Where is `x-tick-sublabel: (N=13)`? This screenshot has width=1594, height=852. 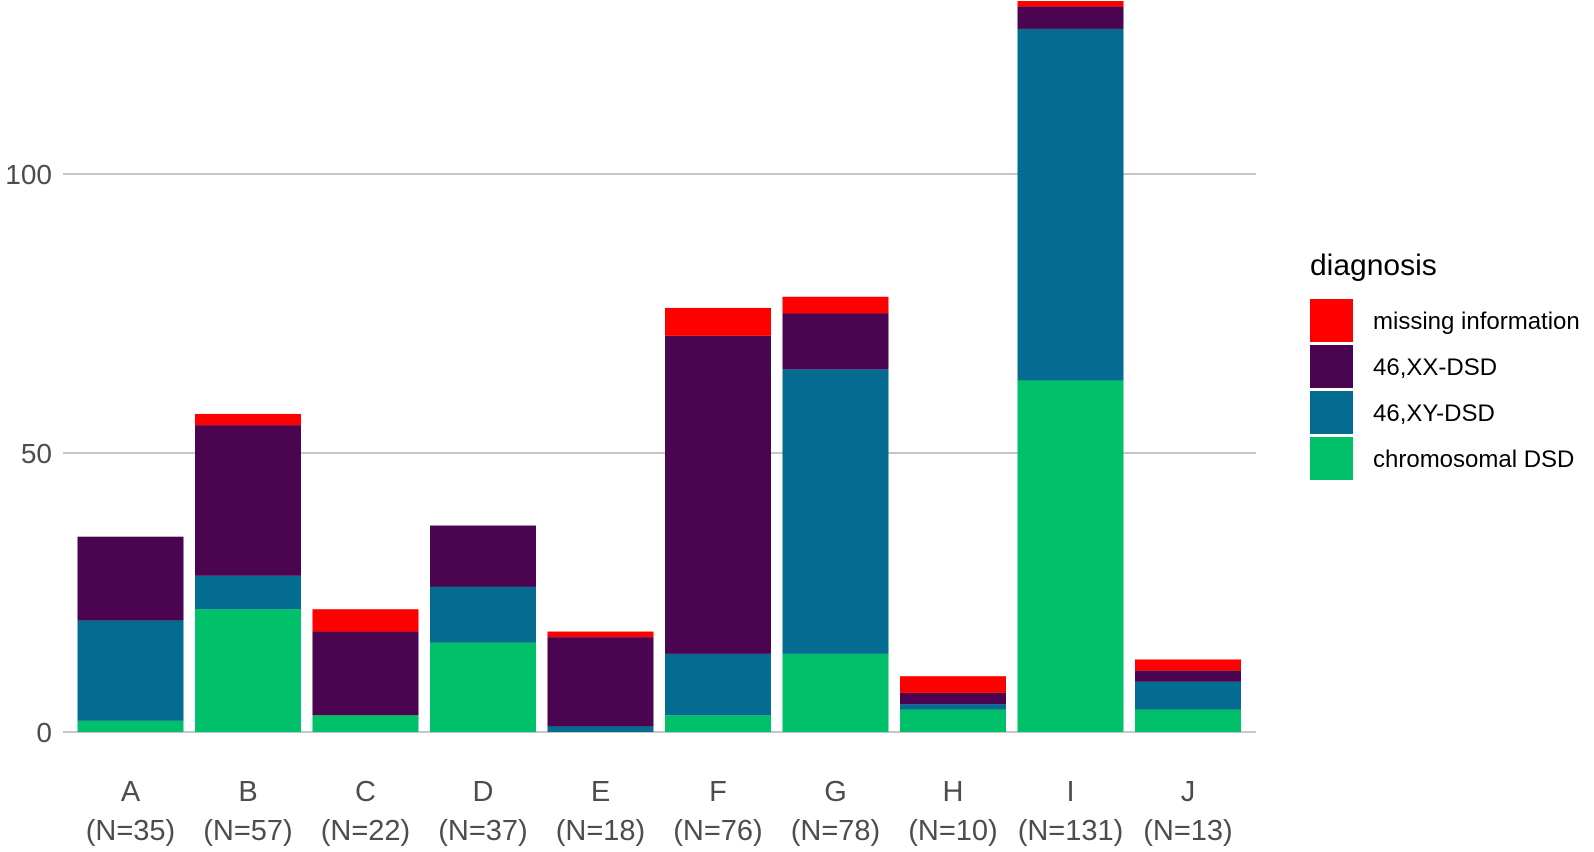 x-tick-sublabel: (N=13) is located at coordinates (1187, 831).